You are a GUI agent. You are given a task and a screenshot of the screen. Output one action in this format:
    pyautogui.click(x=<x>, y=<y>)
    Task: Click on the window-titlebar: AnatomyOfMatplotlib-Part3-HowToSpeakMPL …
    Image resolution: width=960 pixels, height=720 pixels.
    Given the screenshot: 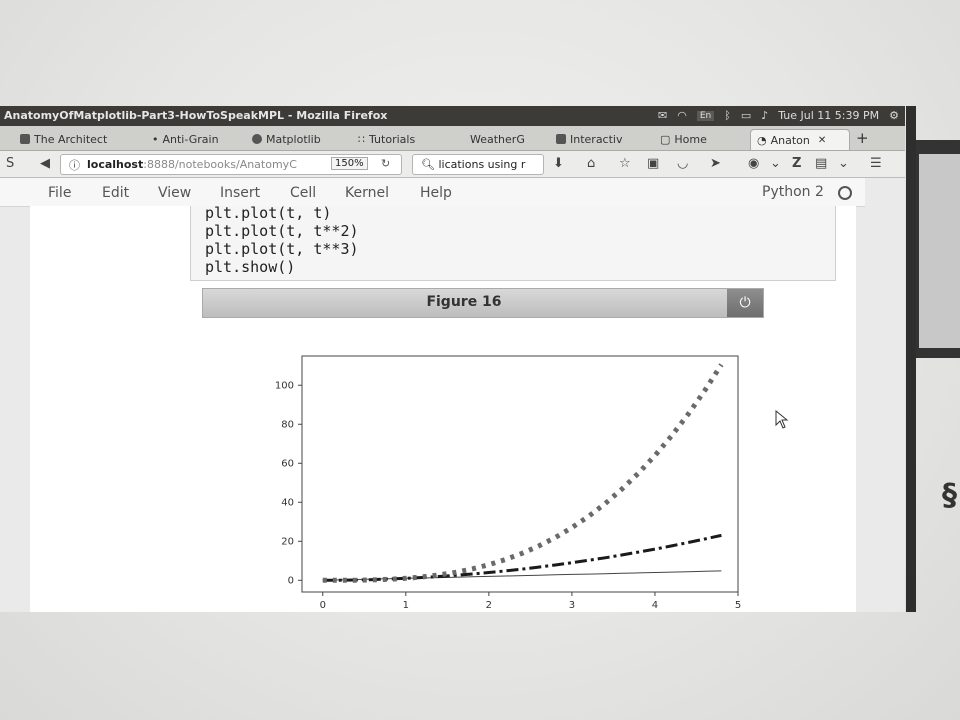 What is the action you would take?
    pyautogui.click(x=452, y=116)
    